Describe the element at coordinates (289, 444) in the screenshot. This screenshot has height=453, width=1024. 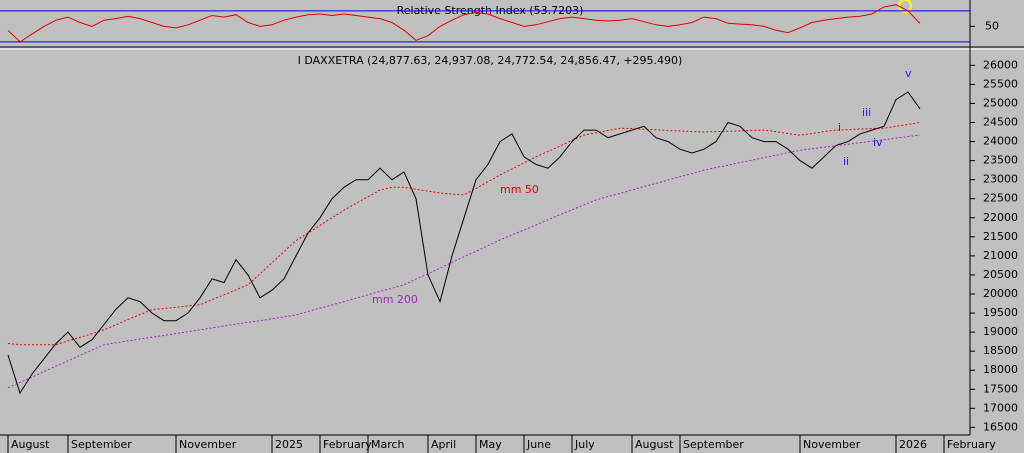
I see `x-tick-label: 2025` at that location.